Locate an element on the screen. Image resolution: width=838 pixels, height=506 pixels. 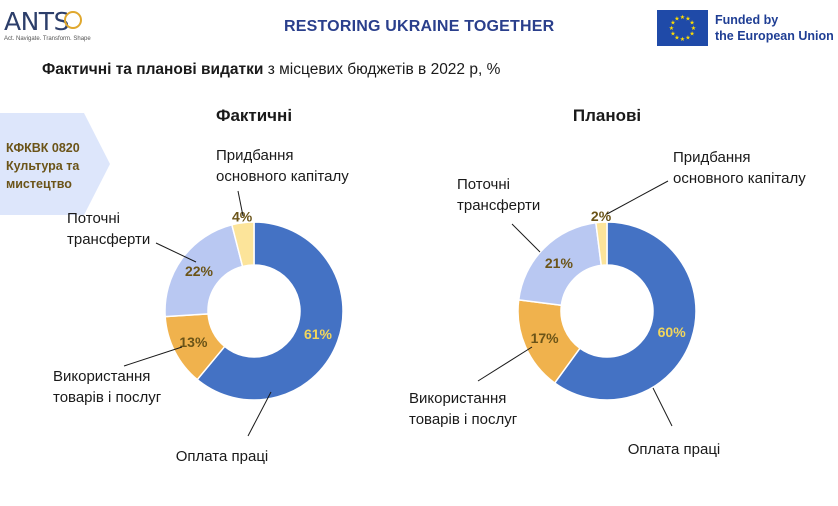
eu-line-2: the European Union is located at coordinates (774, 36).